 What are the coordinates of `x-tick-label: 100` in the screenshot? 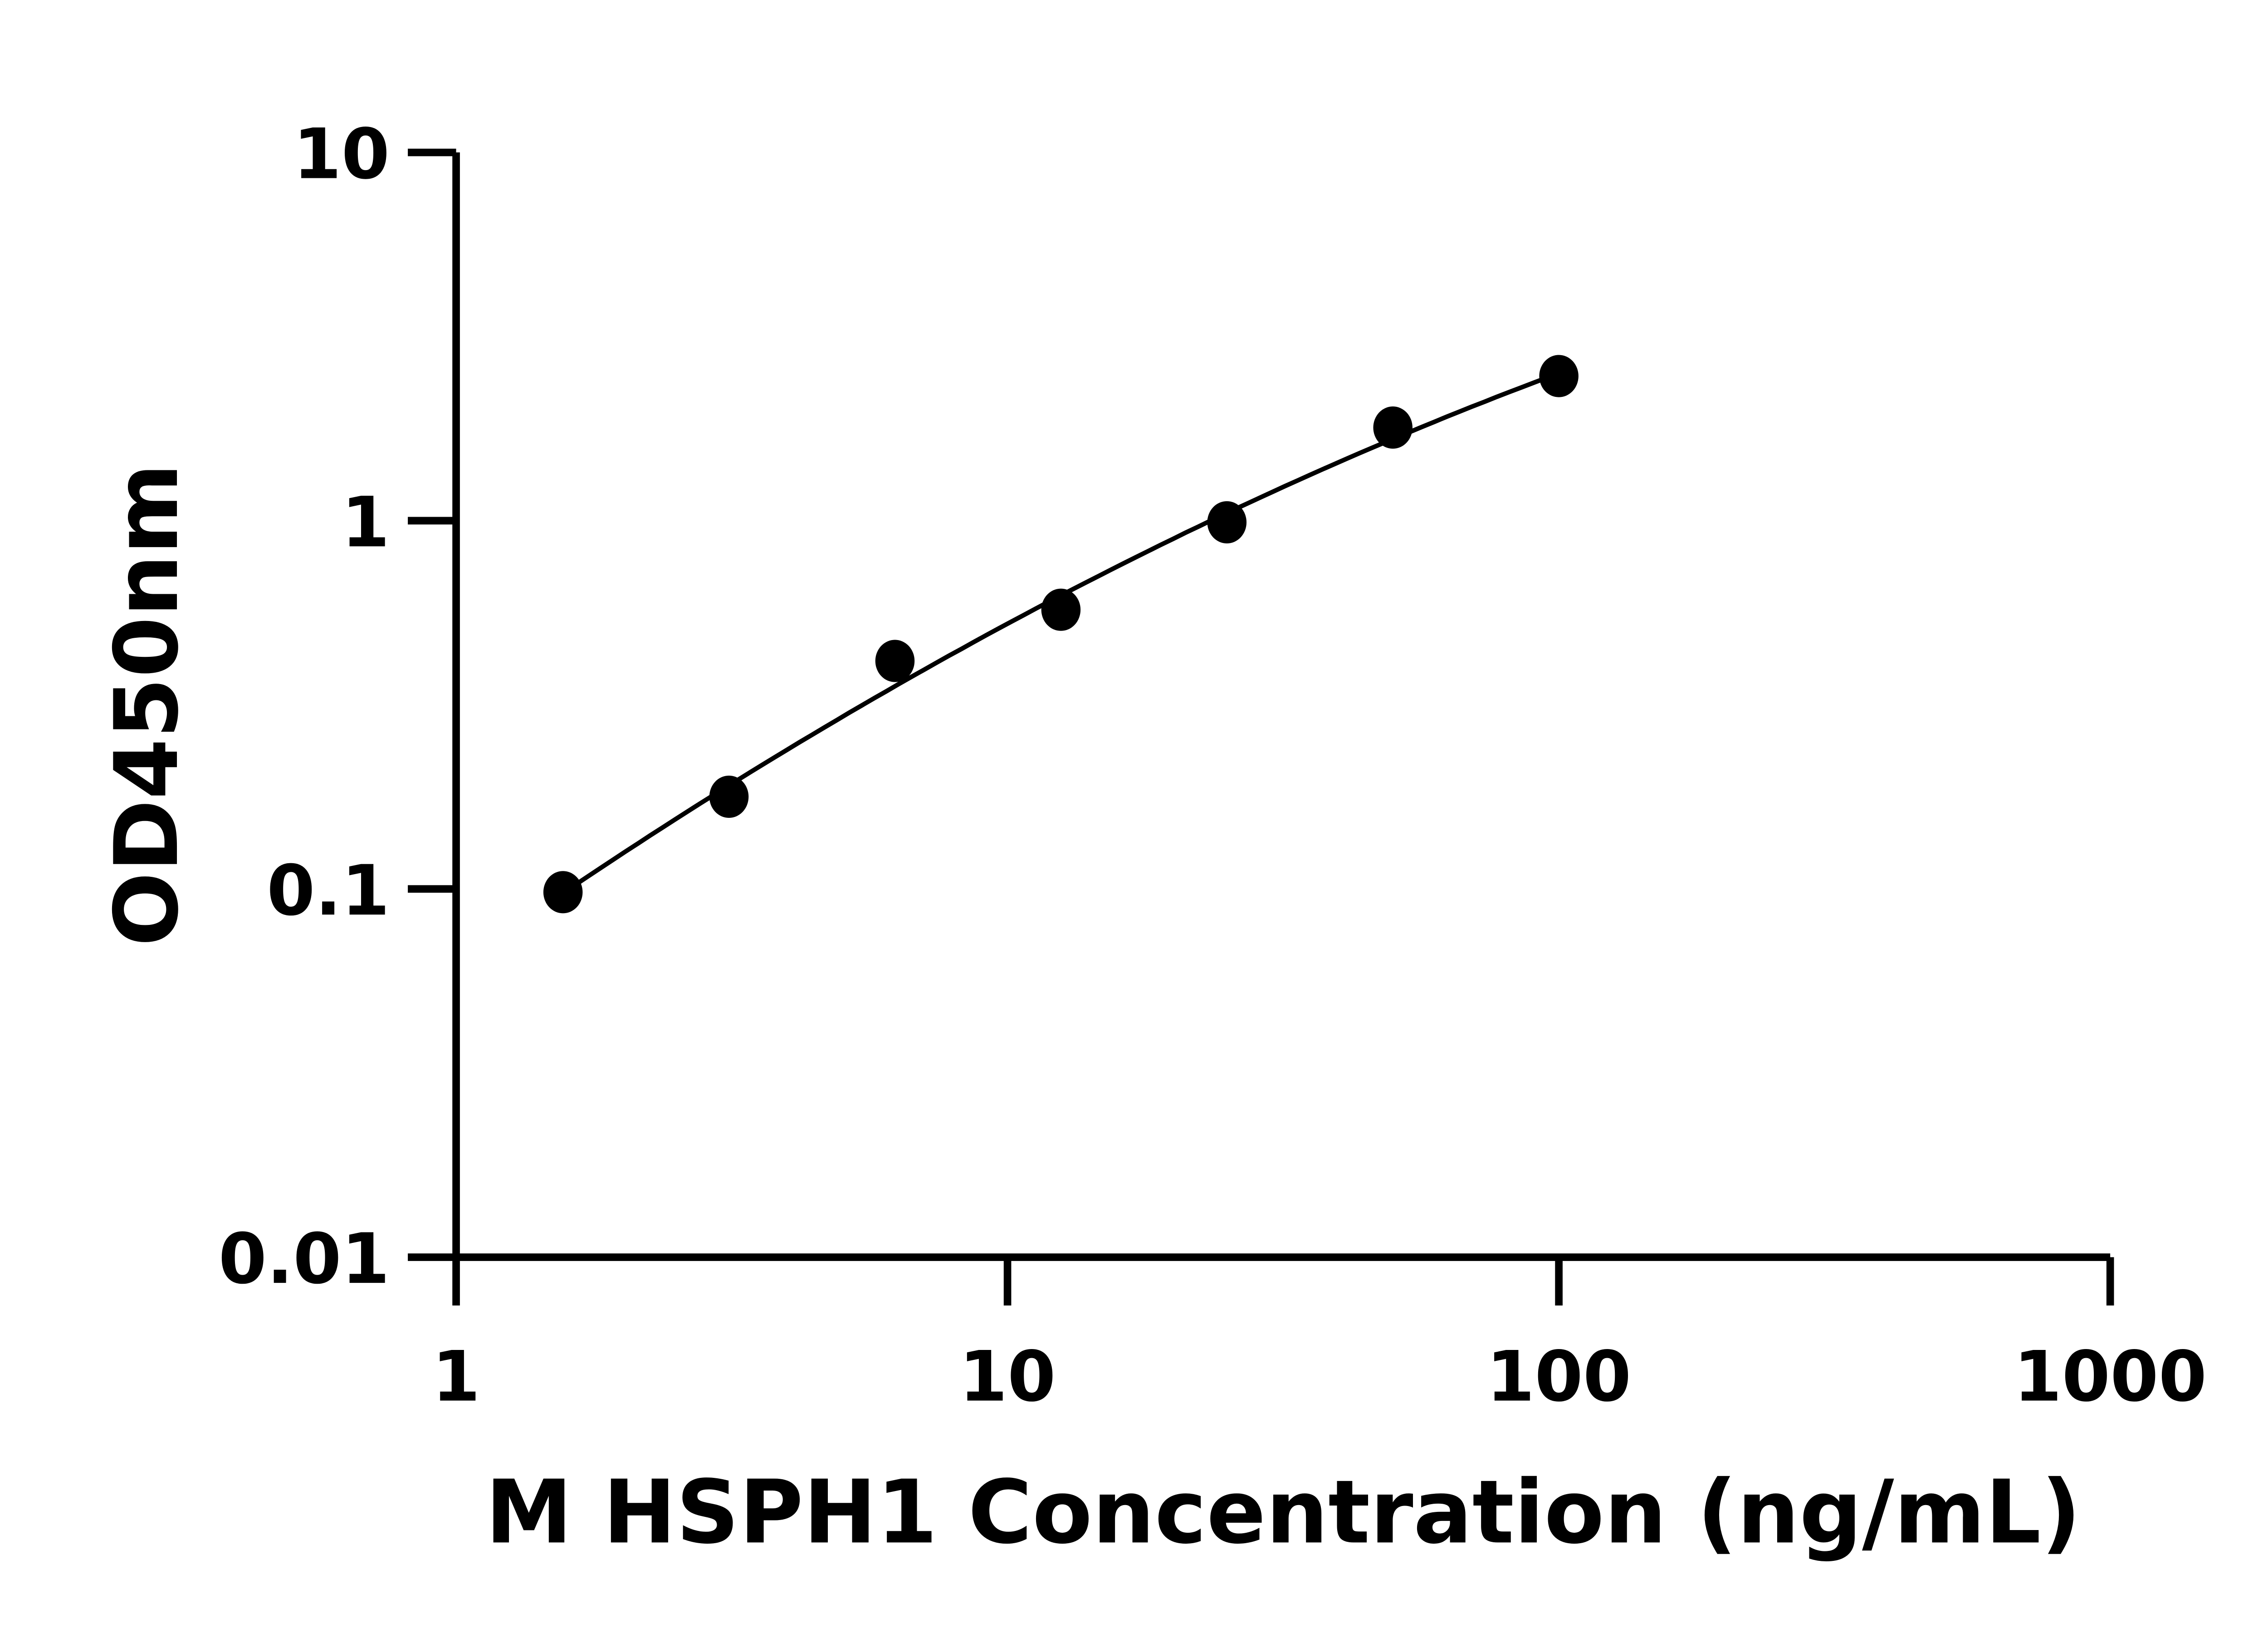 It's located at (1559, 1377).